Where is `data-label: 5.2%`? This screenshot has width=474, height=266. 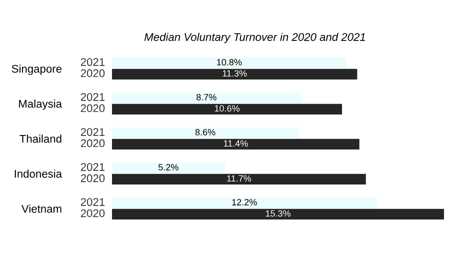 data-label: 5.2% is located at coordinates (168, 167).